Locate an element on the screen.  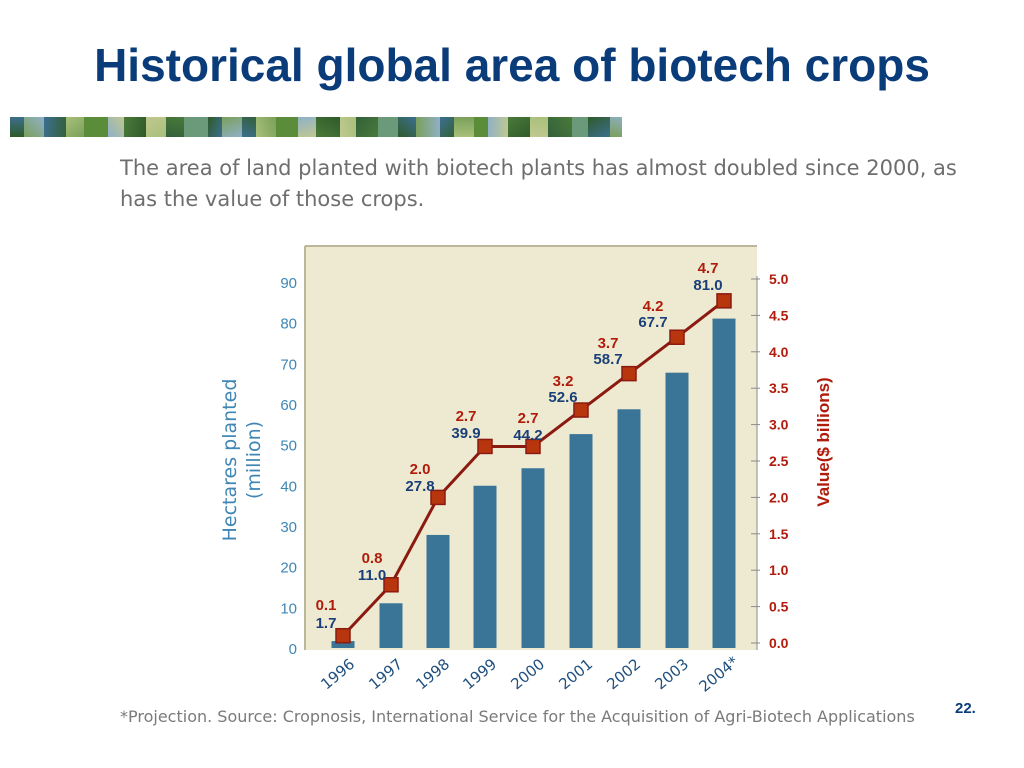
x-axis-tick-label: 2001 is located at coordinates (575, 674).